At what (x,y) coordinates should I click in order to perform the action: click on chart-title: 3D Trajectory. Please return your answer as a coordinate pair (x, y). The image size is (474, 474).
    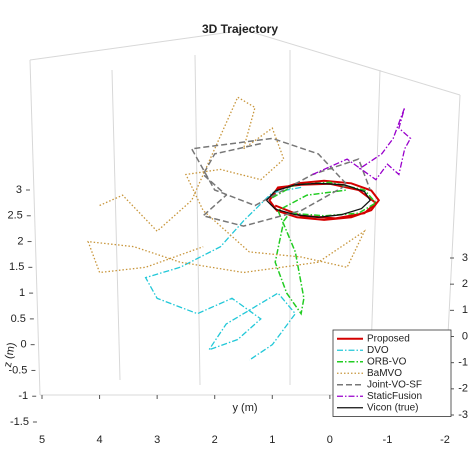
    Looking at the image, I should click on (240, 29).